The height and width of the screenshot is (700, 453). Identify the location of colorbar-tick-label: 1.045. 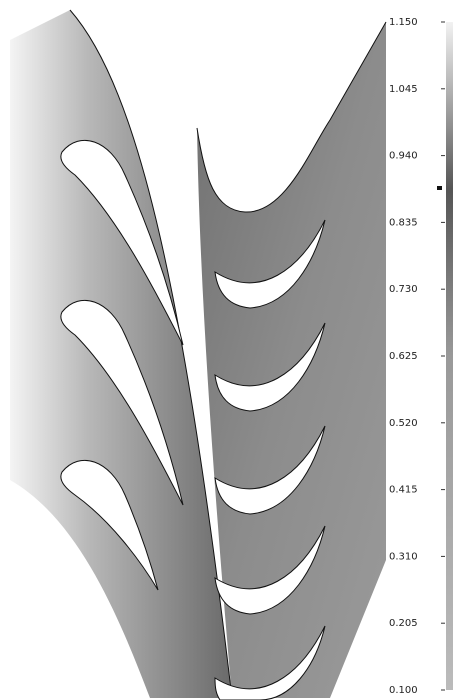
(403, 89).